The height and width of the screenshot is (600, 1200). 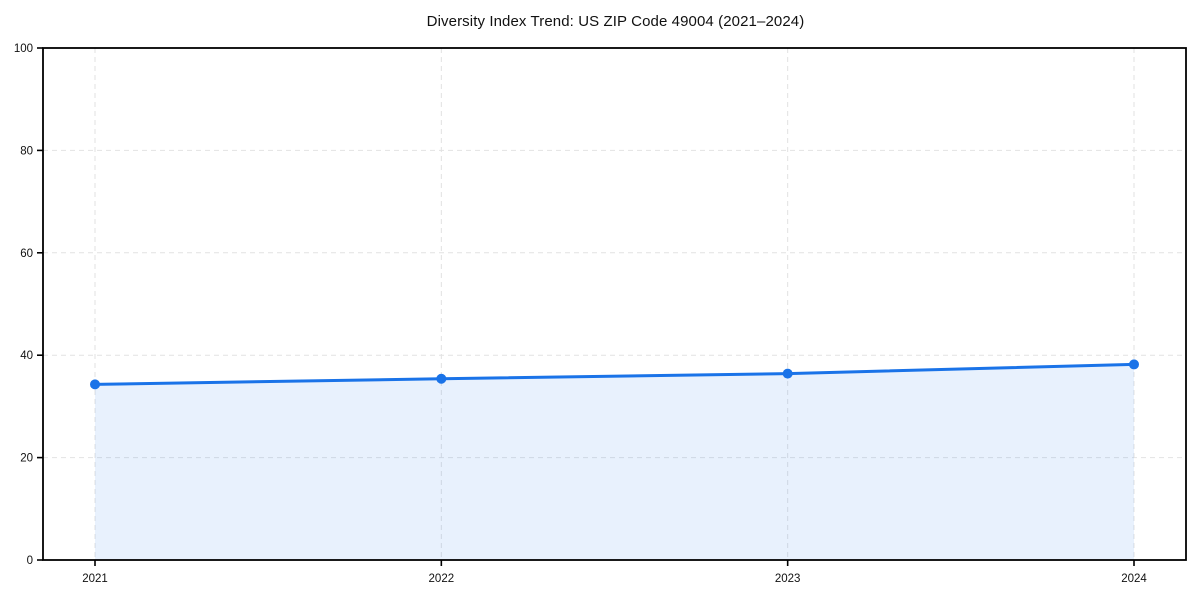 I want to click on y-tick-label: 80, so click(x=26, y=151).